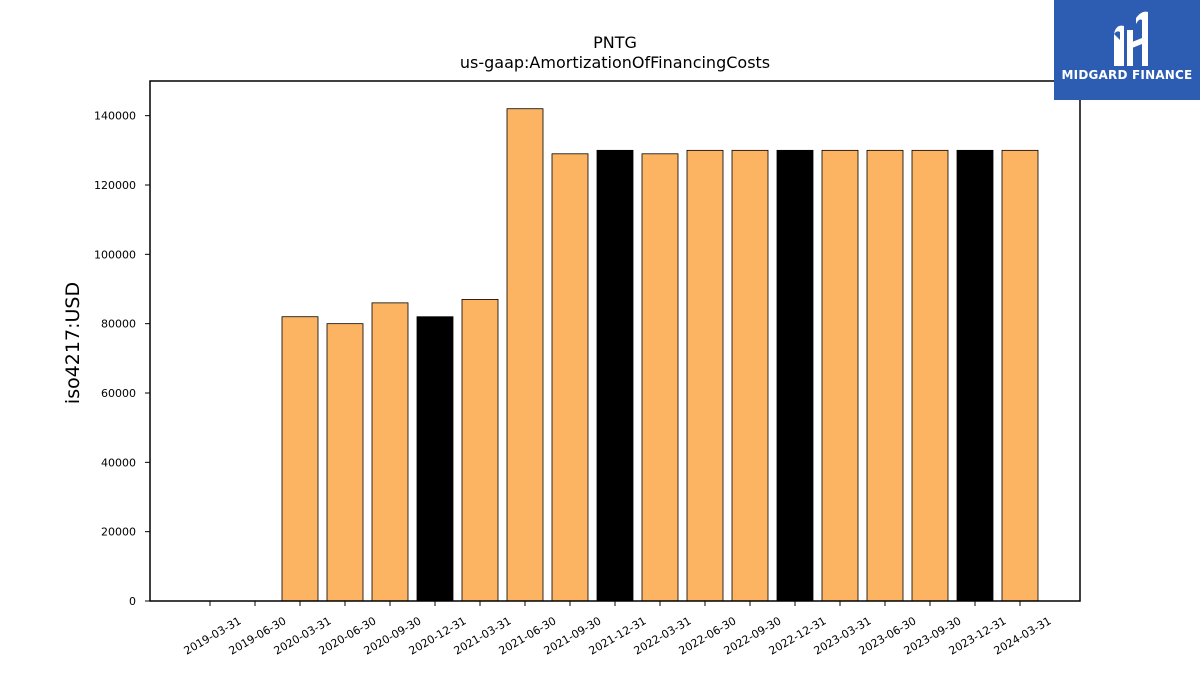 This screenshot has height=675, width=1200. Describe the element at coordinates (122, 359) in the screenshot. I see `y-axis-ticks: 0 20000 40000 60000 80000 100000 120000 140000` at that location.